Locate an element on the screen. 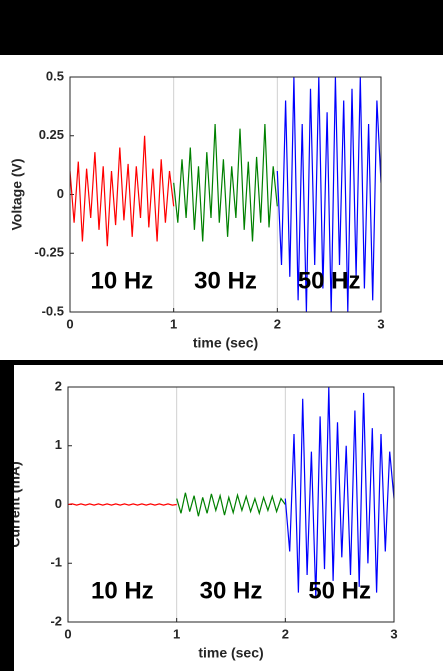 The image size is (443, 671). y-tick-label: 0.25 is located at coordinates (51, 134).